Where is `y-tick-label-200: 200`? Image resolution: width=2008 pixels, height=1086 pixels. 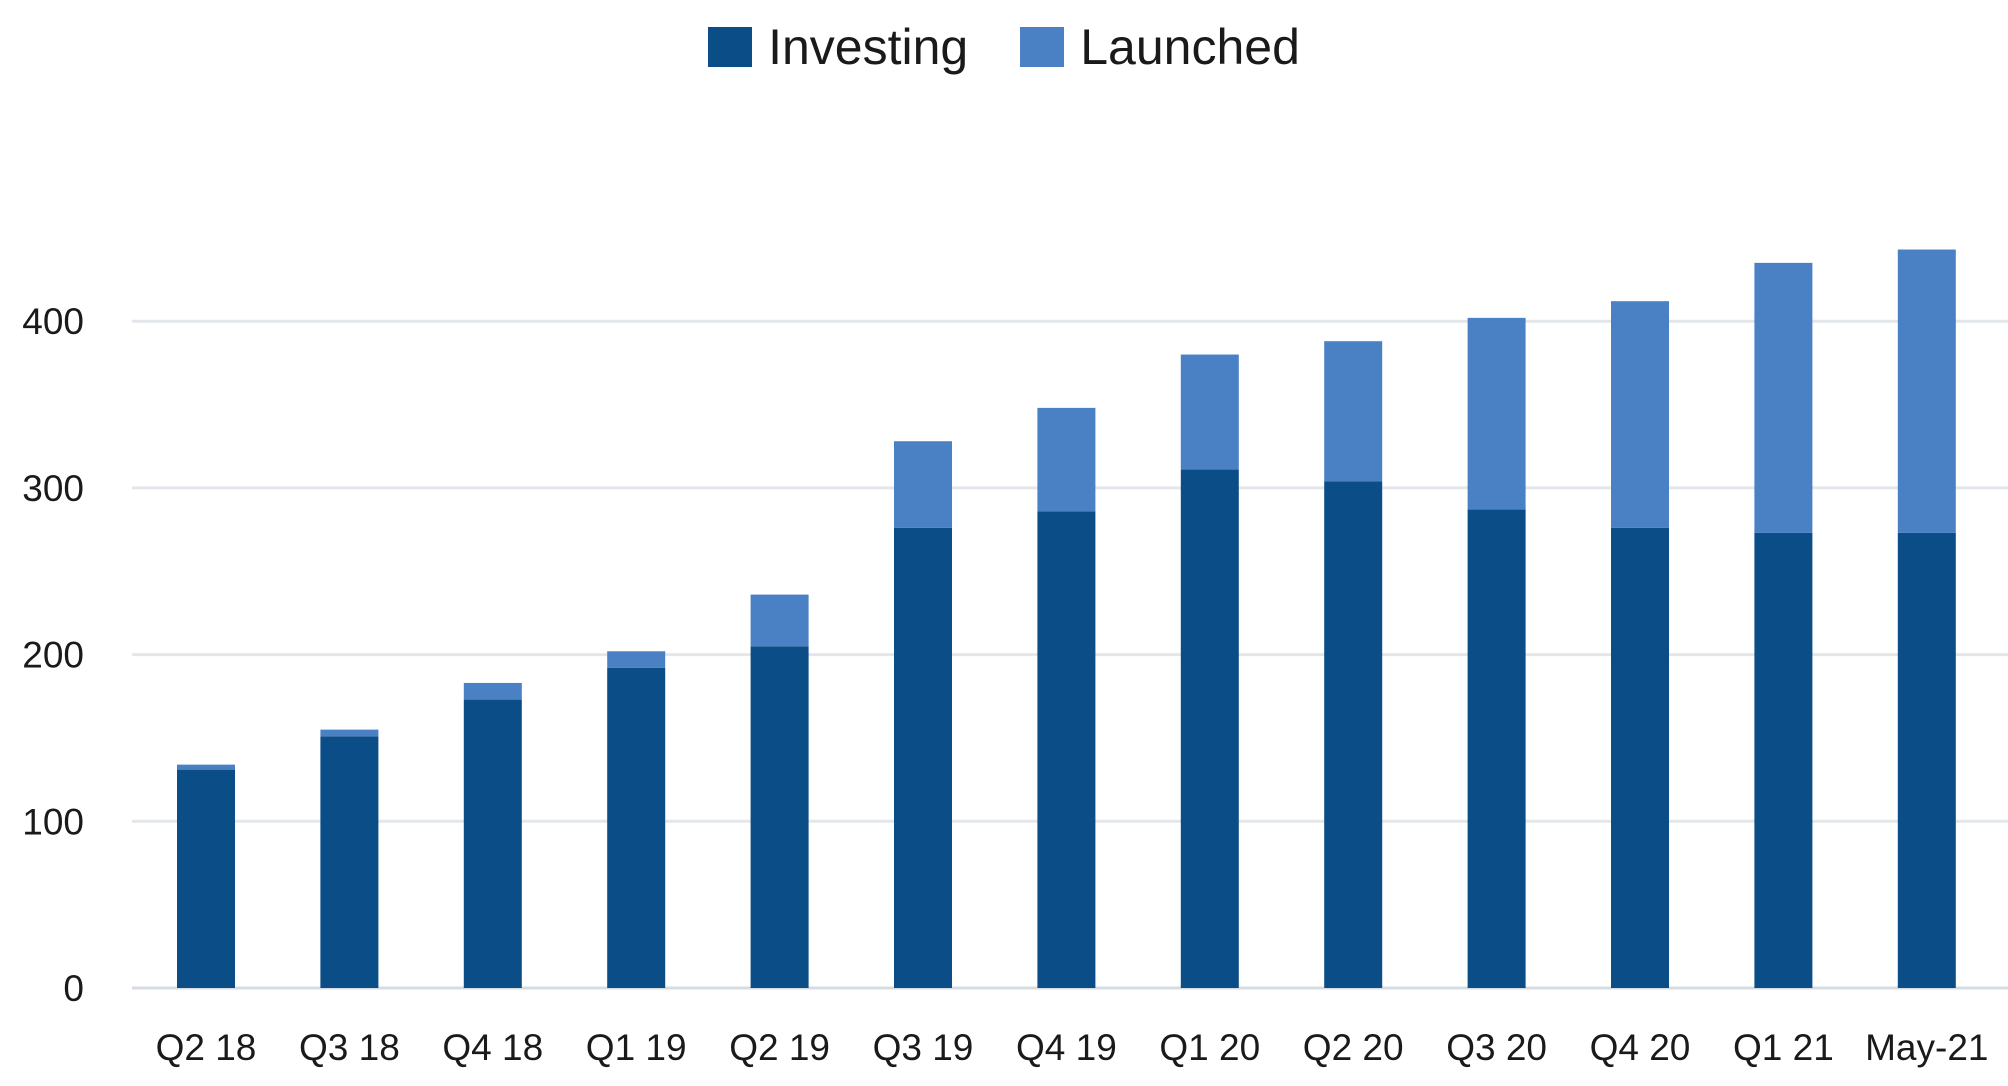 y-tick-label-200: 200 is located at coordinates (53, 655).